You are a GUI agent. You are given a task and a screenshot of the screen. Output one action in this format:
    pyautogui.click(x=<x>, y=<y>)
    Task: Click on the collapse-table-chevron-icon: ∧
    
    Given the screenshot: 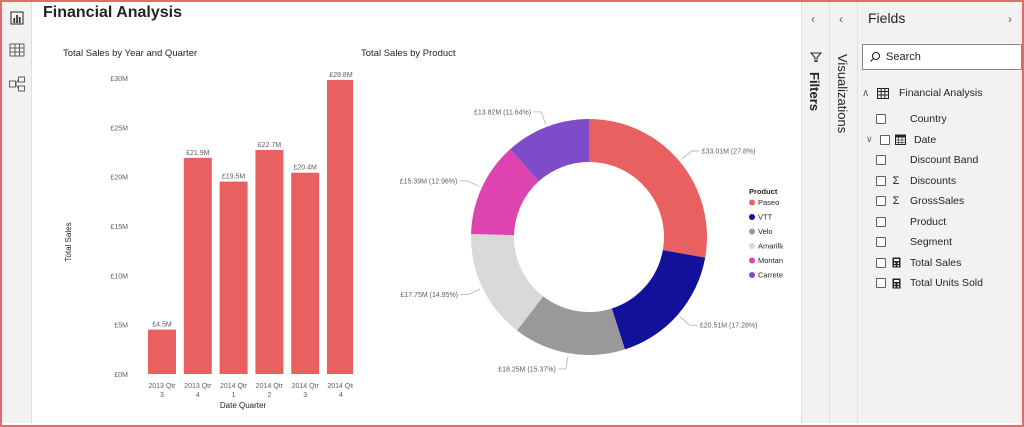 What is the action you would take?
    pyautogui.click(x=866, y=93)
    